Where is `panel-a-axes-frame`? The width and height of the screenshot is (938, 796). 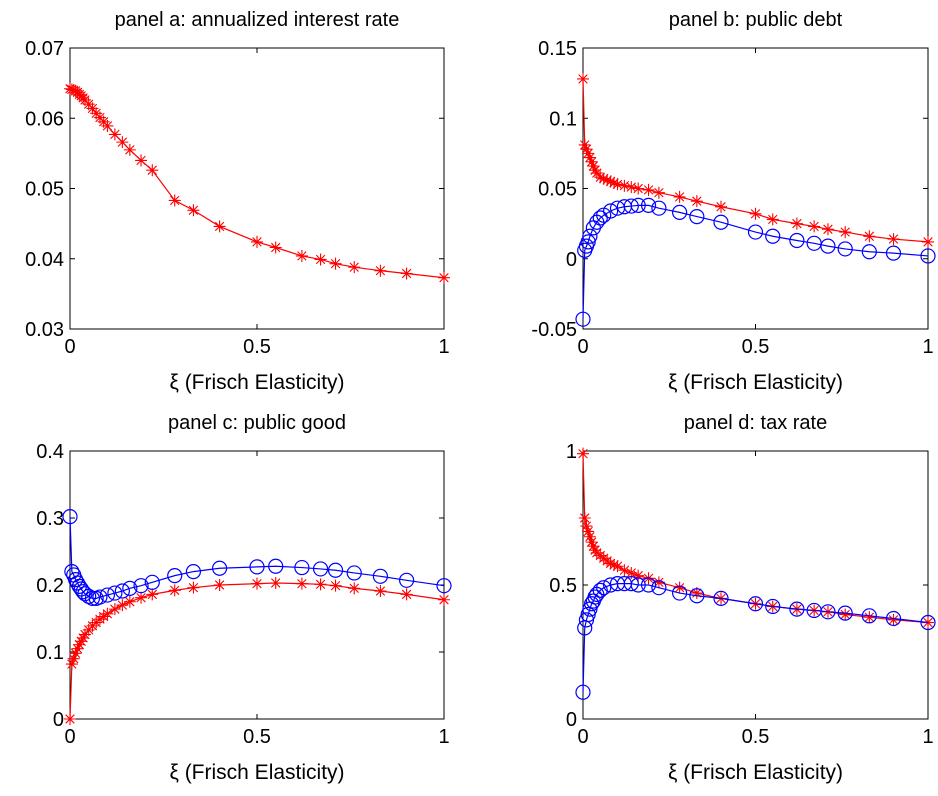
panel-a-axes-frame is located at coordinates (257, 188).